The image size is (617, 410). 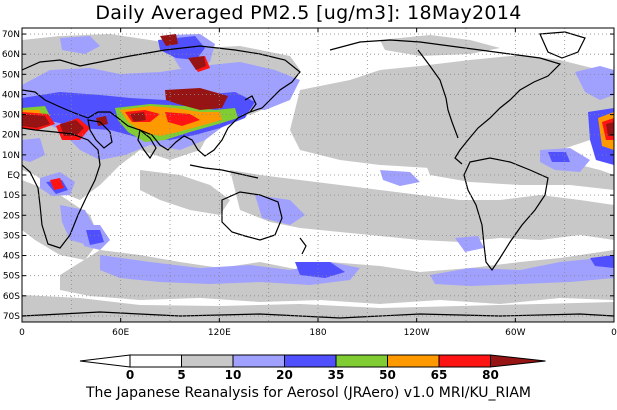 I want to click on lat-label: 20S, so click(x=11, y=216).